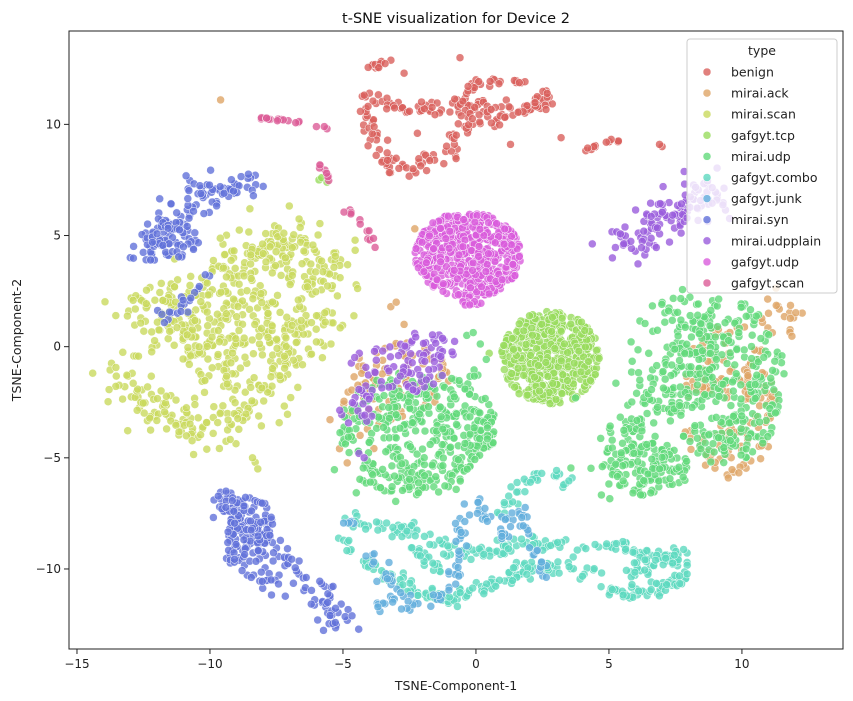 Image resolution: width=853 pixels, height=701 pixels. Describe the element at coordinates (760, 219) in the screenshot. I see `legend-label: mirai.syn` at that location.